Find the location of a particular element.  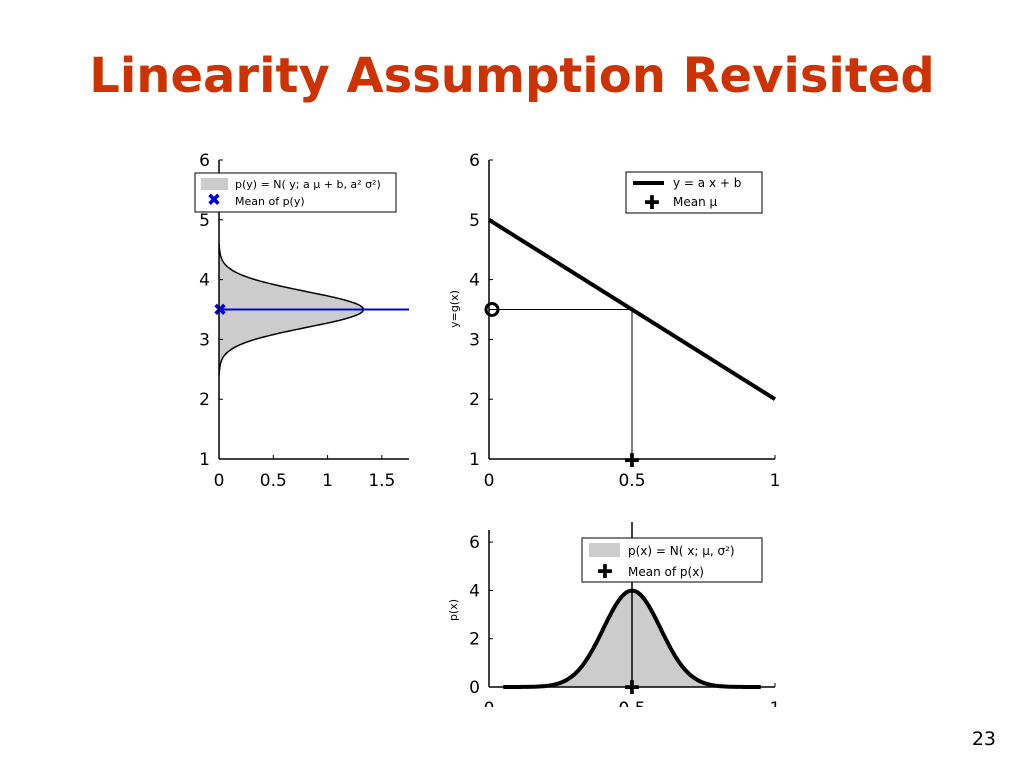

px-legend-label-mean: Mean of p(x) is located at coordinates (666, 572).